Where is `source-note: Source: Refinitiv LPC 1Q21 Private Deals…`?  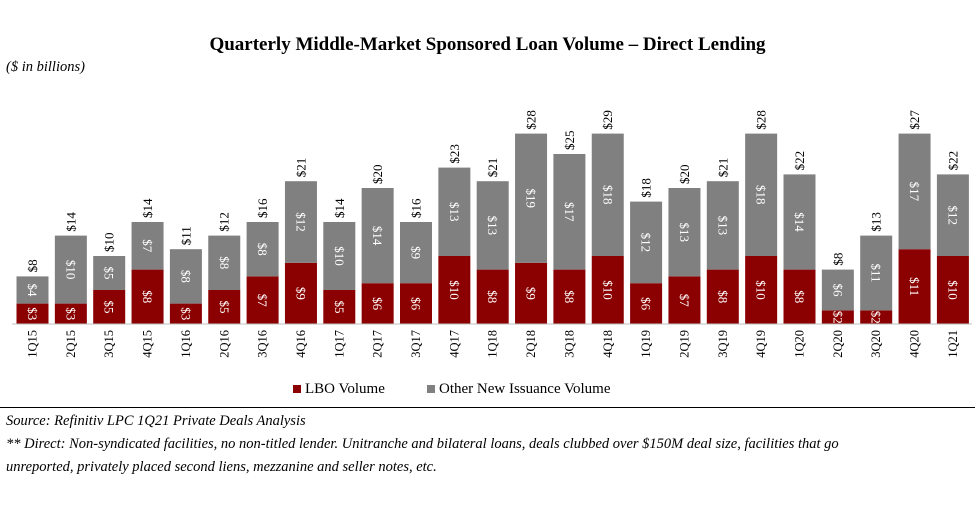
source-note: Source: Refinitiv LPC 1Q21 Private Deals… is located at coordinates (156, 421).